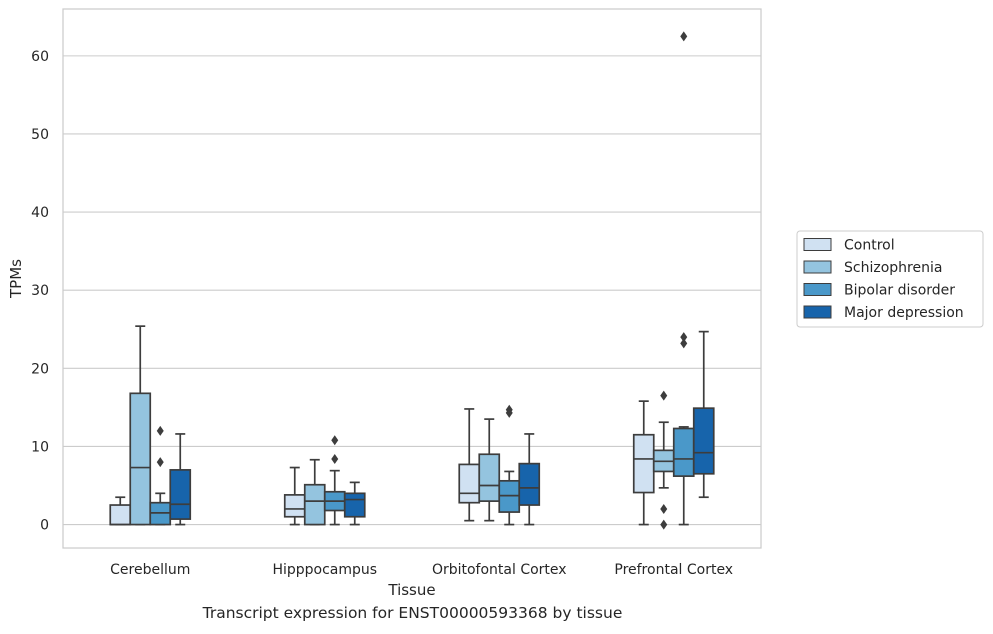  What do you see at coordinates (673, 570) in the screenshot?
I see `x-tick-label: Prefrontal Cortex` at bounding box center [673, 570].